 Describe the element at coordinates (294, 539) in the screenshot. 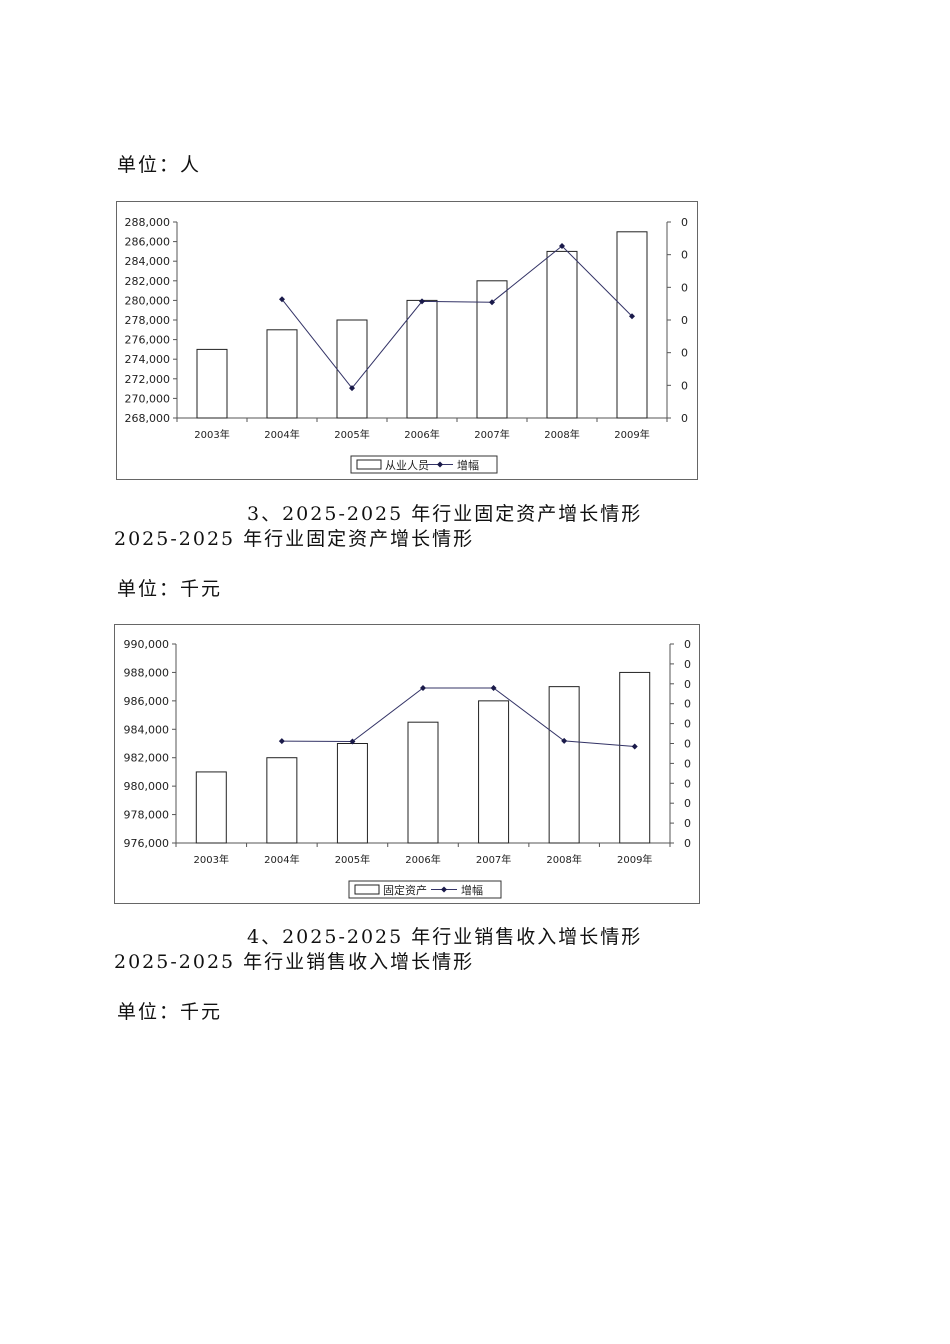

I see `heading-3-sub: 2025-2025 年行业固定资产增长情形` at that location.